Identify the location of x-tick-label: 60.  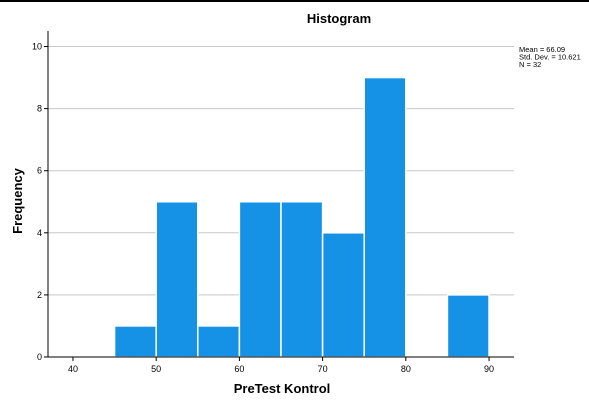
(239, 369).